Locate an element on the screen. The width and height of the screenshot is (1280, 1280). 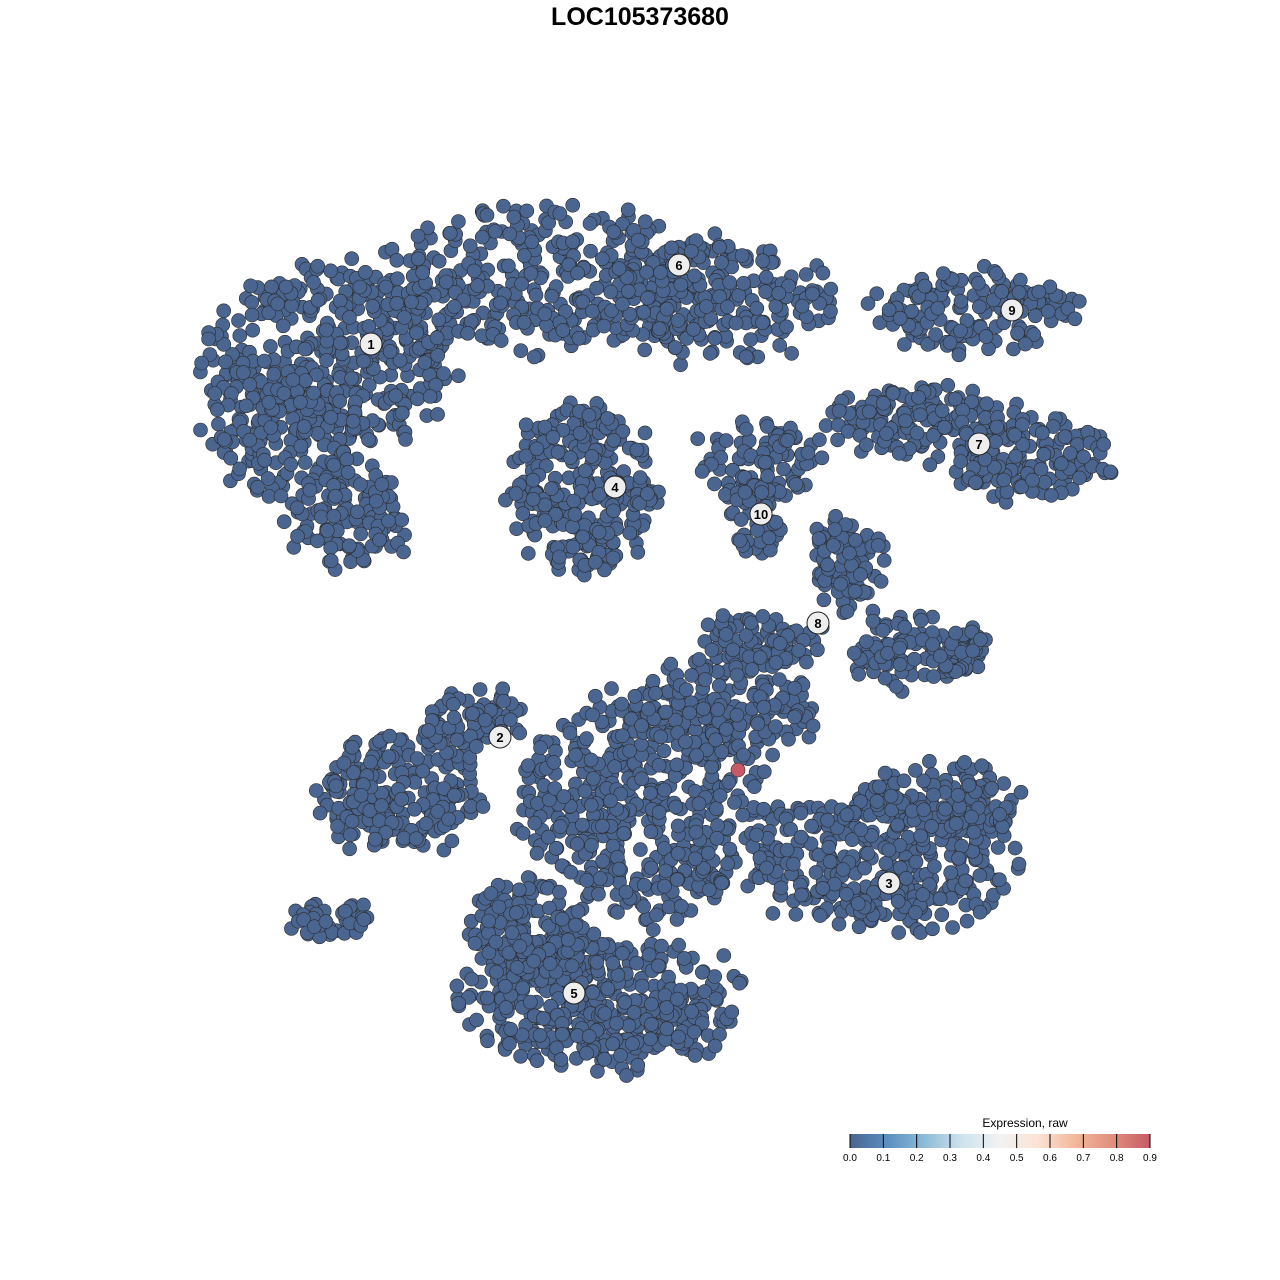
cluster-label-4: 4 is located at coordinates (615, 487).